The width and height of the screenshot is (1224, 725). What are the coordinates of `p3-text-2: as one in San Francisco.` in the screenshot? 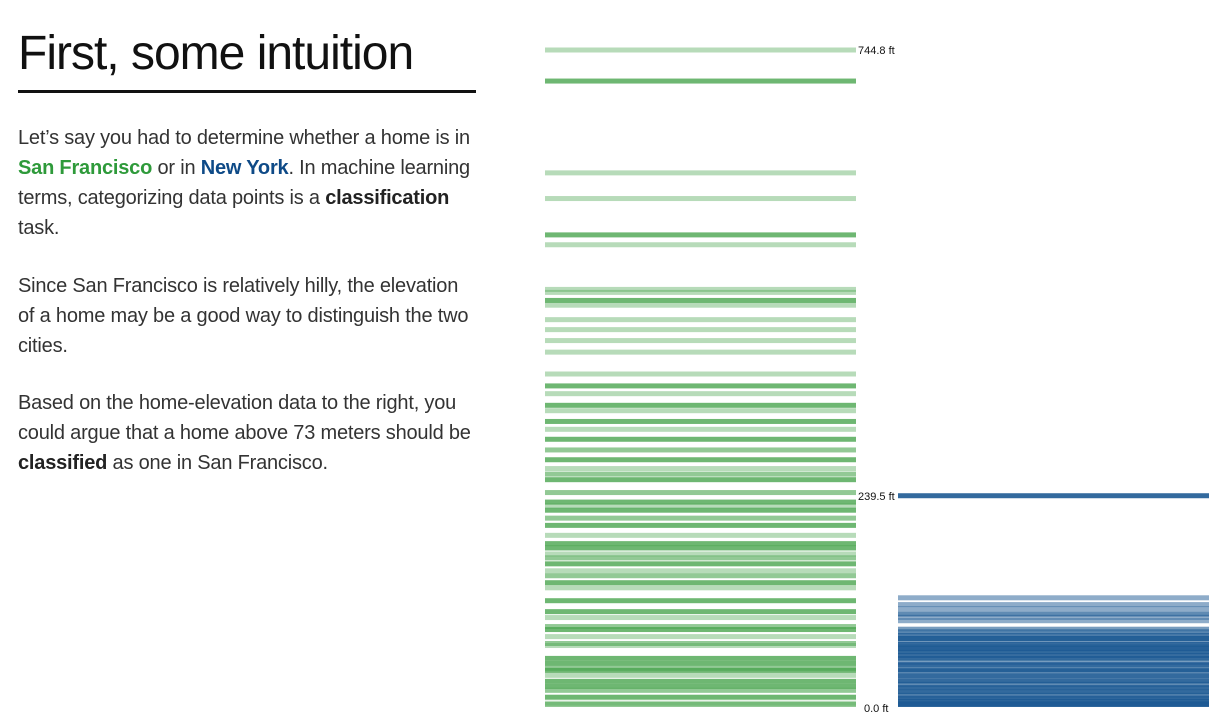 It's located at (218, 463).